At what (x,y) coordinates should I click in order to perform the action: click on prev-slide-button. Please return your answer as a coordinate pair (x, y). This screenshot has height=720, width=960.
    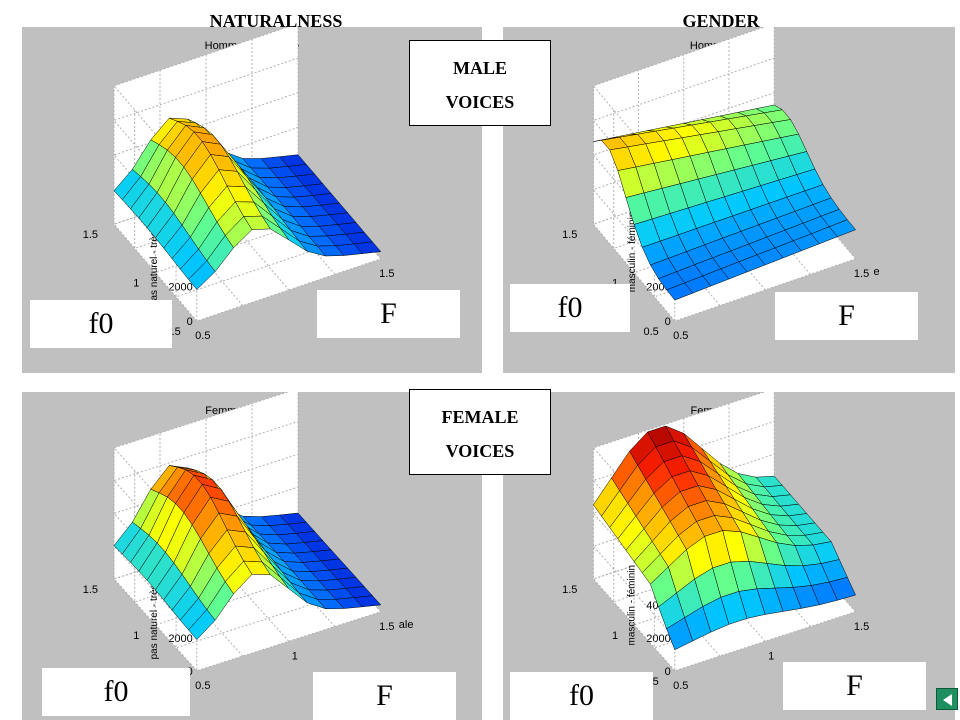
    Looking at the image, I should click on (947, 699).